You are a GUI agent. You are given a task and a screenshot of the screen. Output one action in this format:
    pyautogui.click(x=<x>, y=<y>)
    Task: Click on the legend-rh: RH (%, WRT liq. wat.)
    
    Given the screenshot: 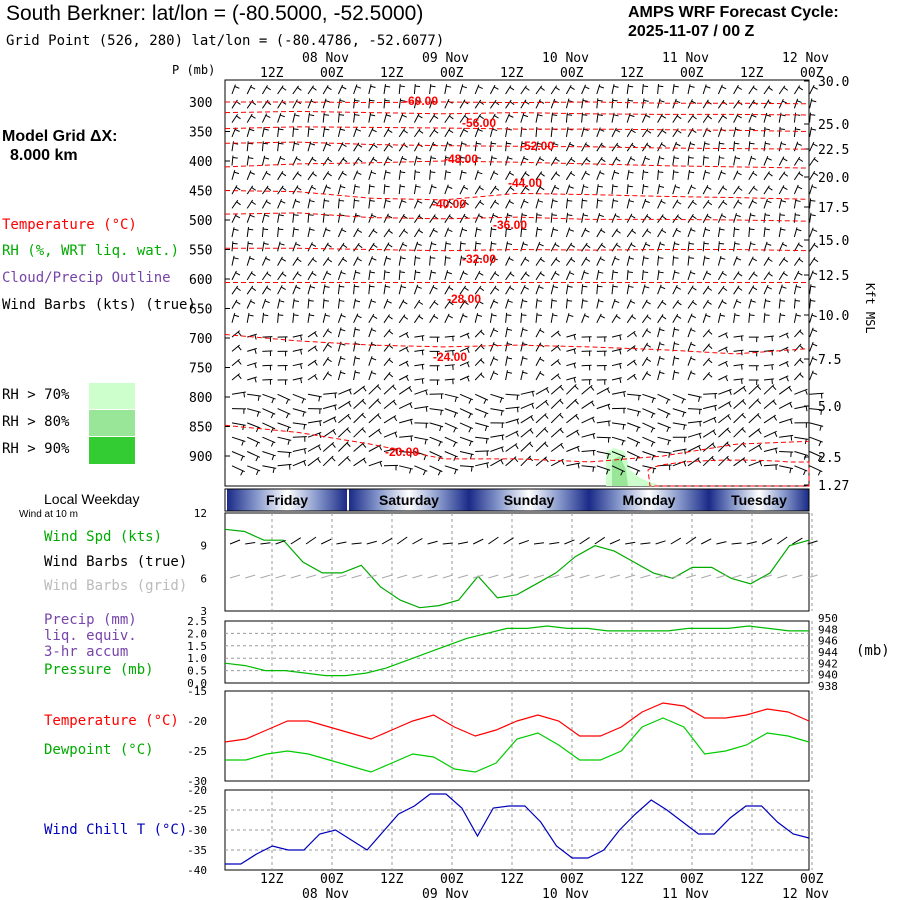 What is the action you would take?
    pyautogui.click(x=91, y=251)
    